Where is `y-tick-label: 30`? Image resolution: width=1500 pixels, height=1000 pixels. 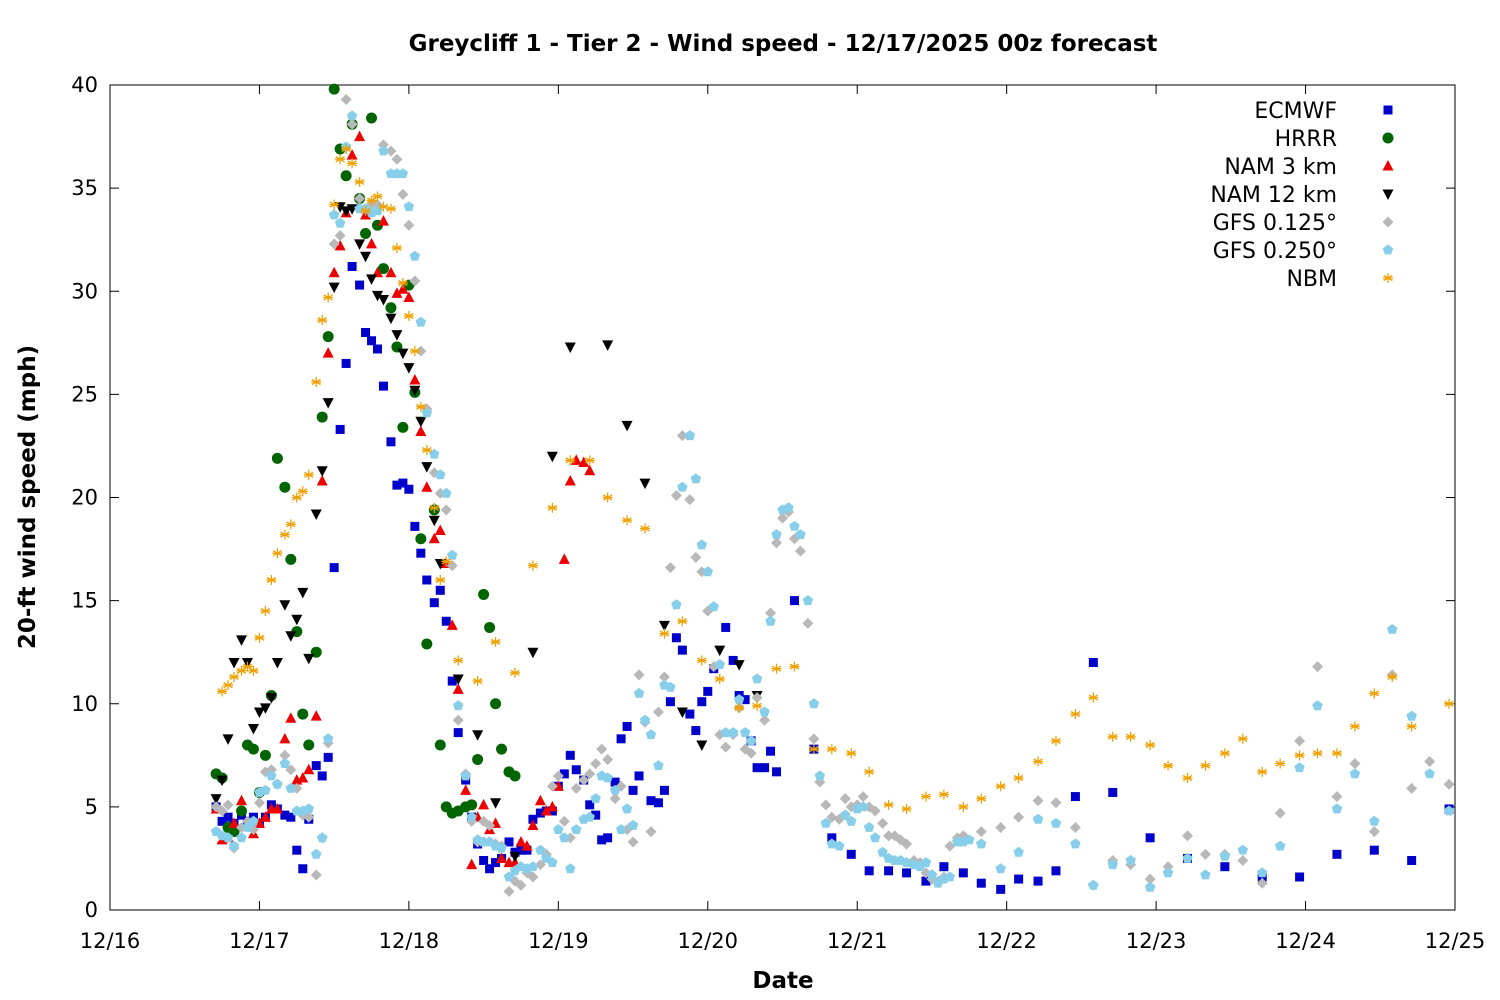 y-tick-label: 30 is located at coordinates (84, 291).